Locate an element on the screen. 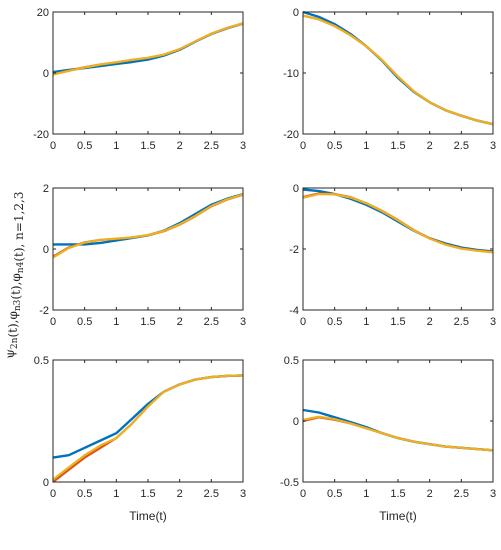  panel-top-right: 0 0.5 1 1.5 2 2.5 3 -20 -10 0 is located at coordinates (389, 79).